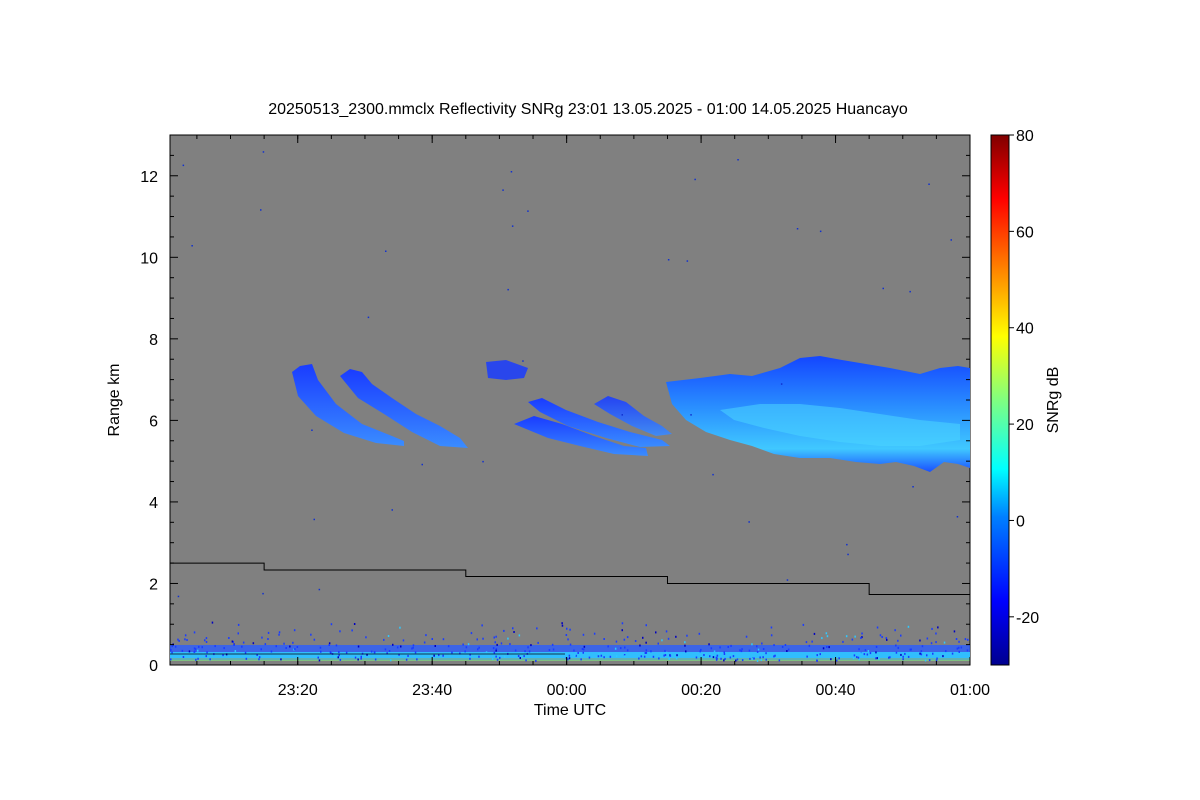 This screenshot has width=1200, height=800. I want to click on colorbar-tick-label: 40, so click(1025, 329).